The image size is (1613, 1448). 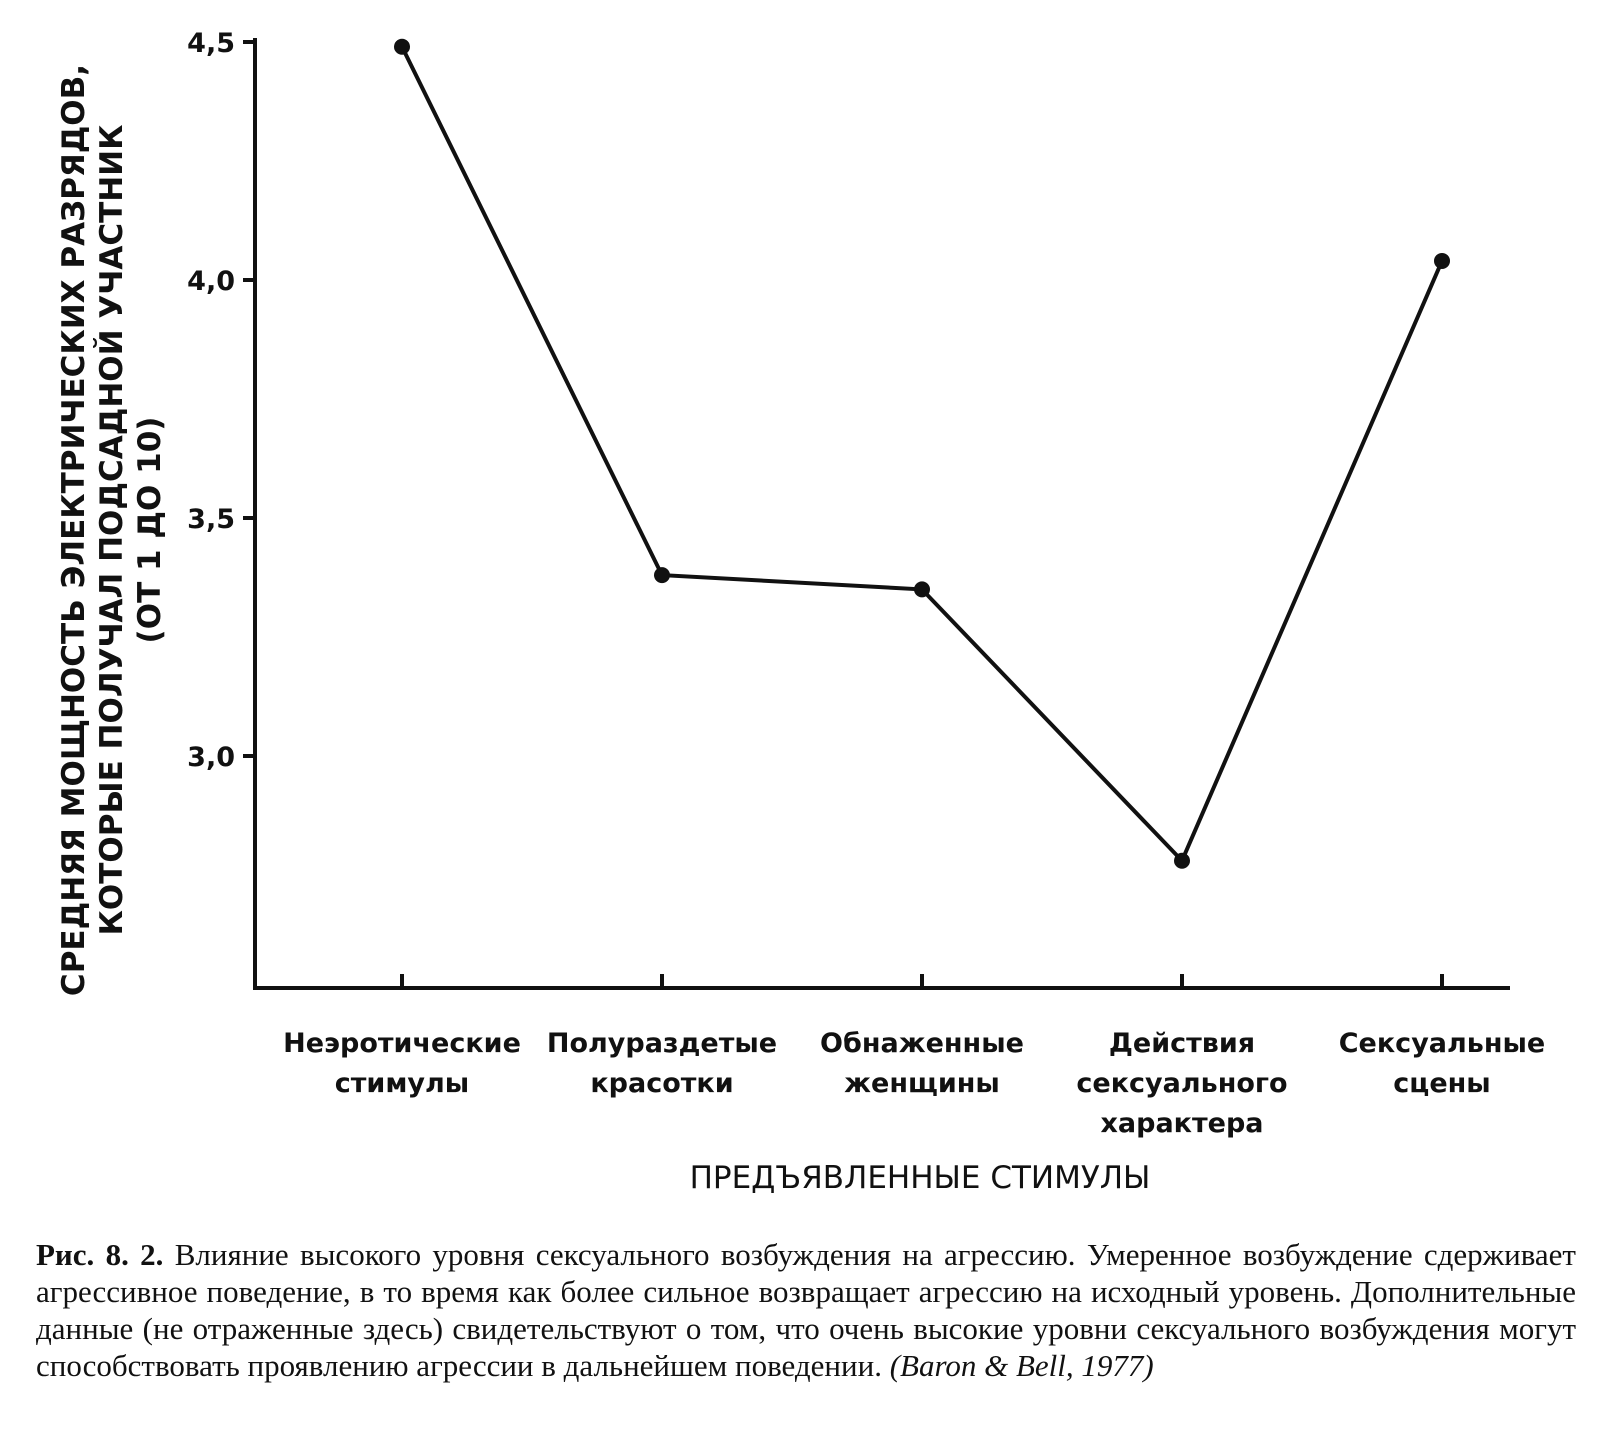 What do you see at coordinates (402, 1063) in the screenshot?
I see `x-category-label: Неэротические стимулы` at bounding box center [402, 1063].